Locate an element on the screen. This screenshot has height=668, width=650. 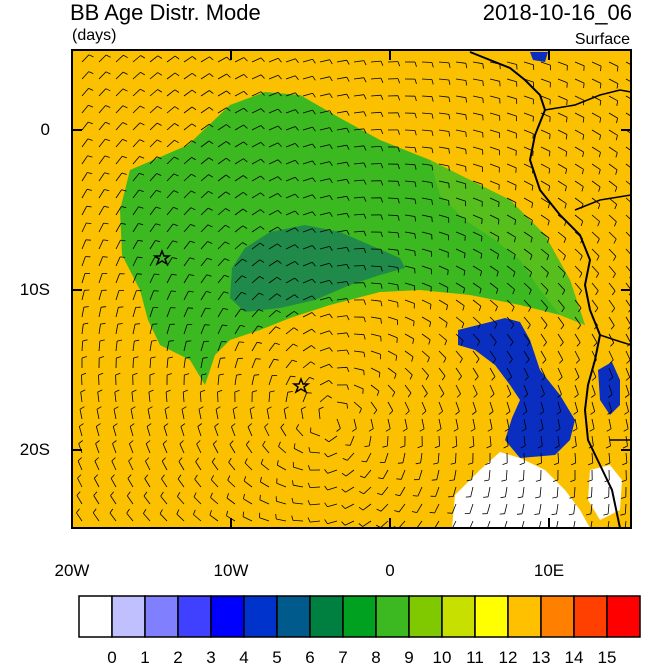
colorbar-label: 0 is located at coordinates (112, 658).